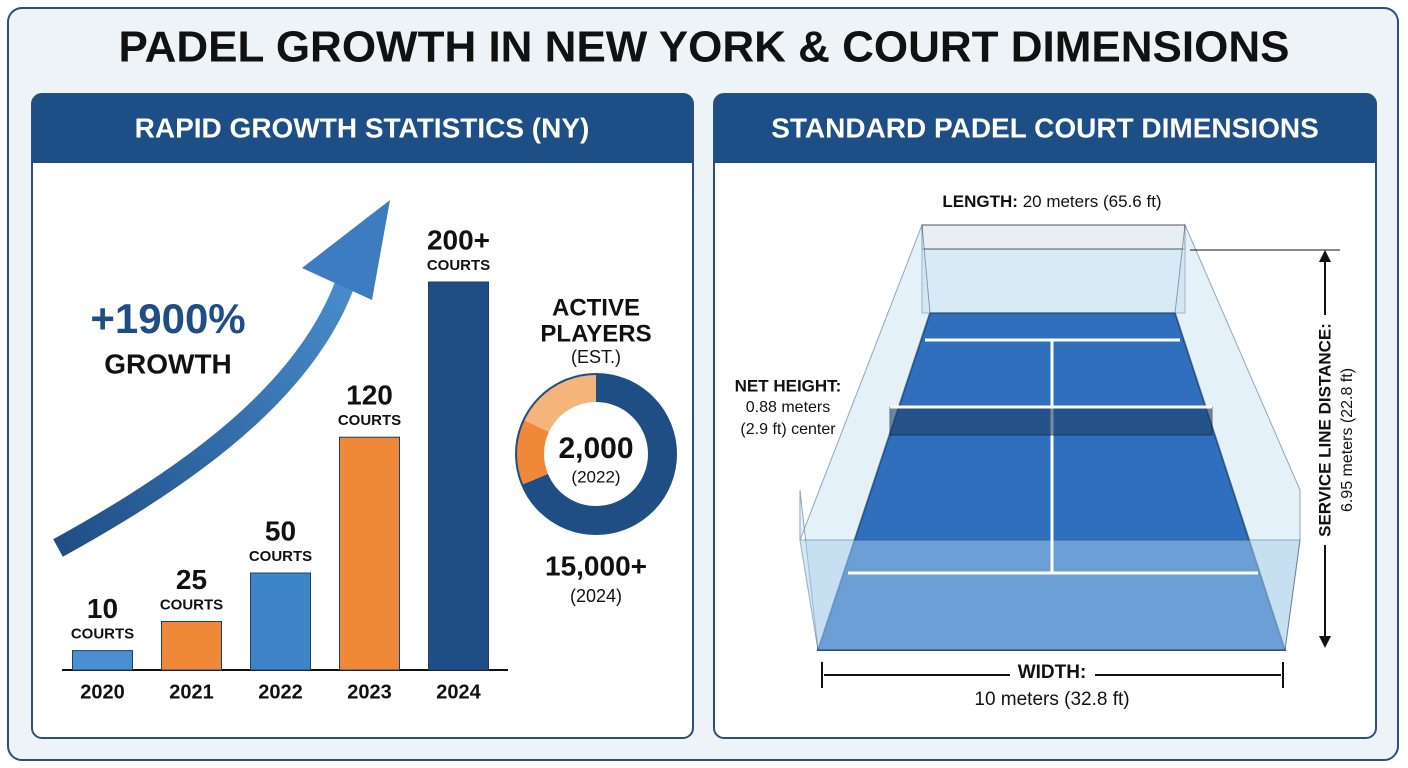  I want to click on value-label: 50, so click(280, 530).